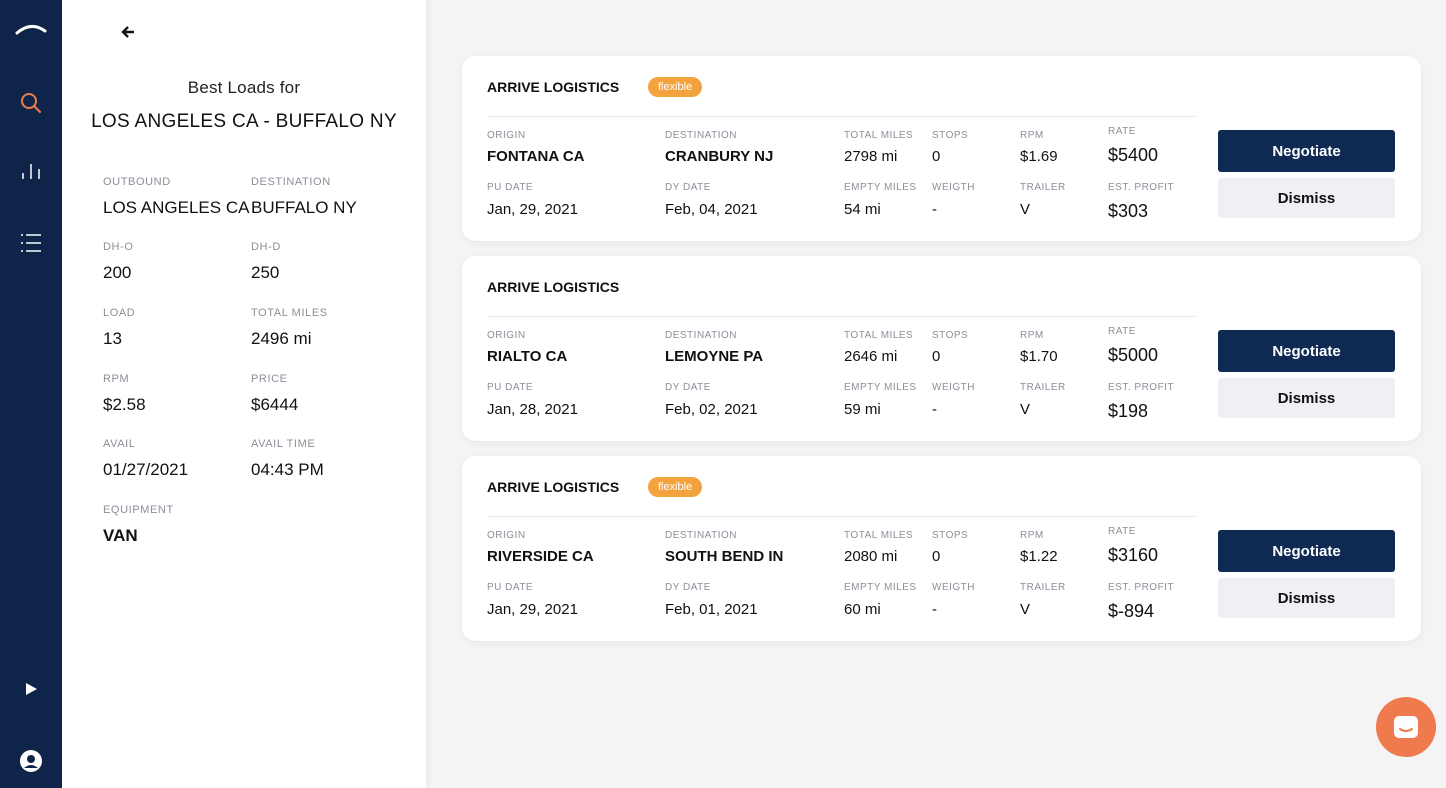  I want to click on destination-value: LEMOYNE PA, so click(714, 356).